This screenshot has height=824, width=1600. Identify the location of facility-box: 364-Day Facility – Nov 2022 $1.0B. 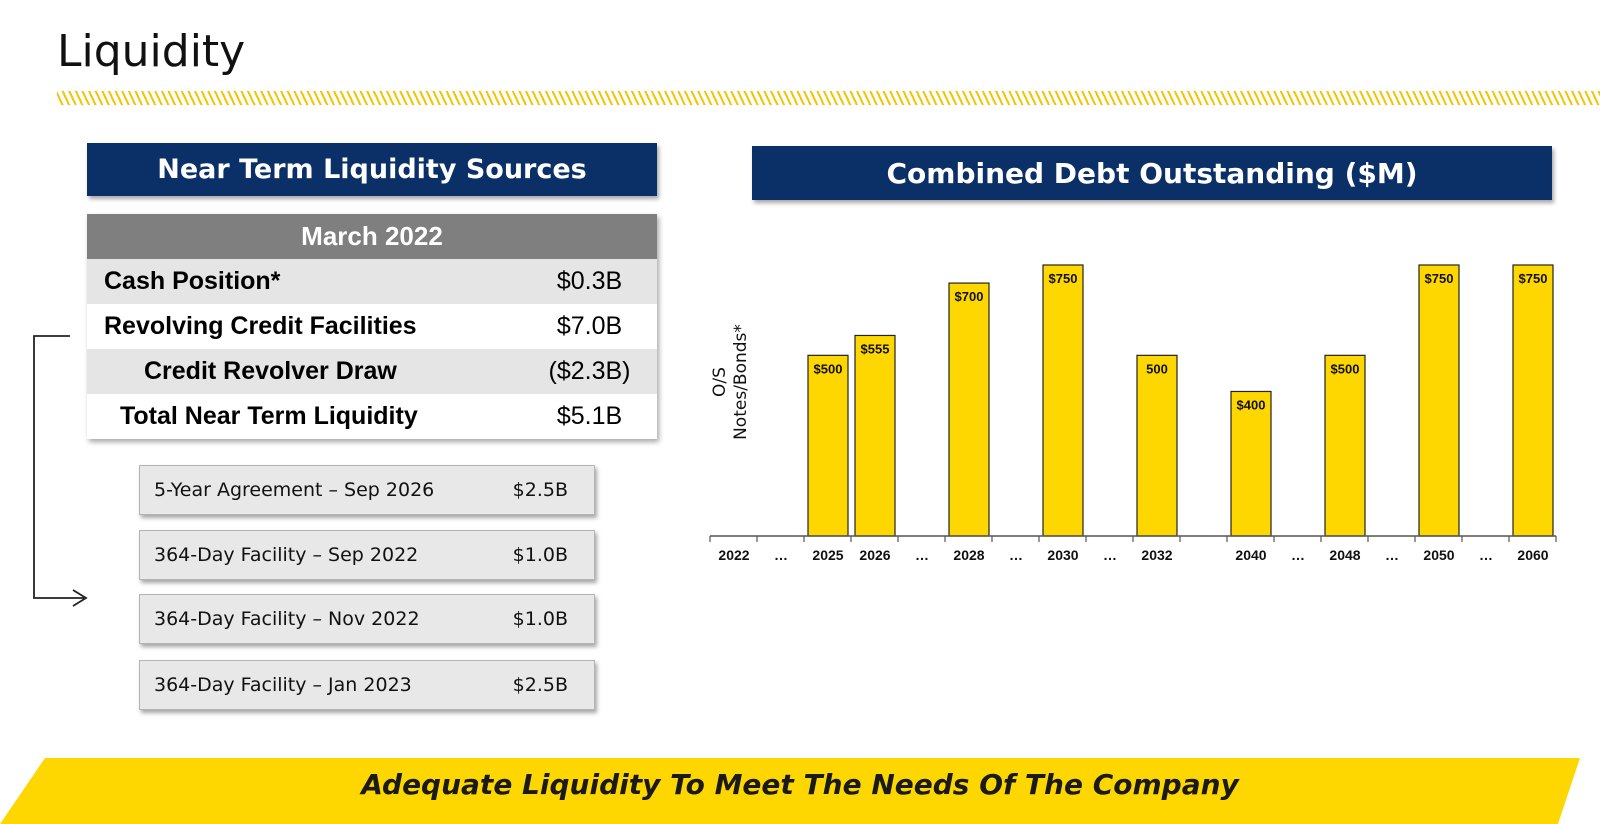
(367, 619).